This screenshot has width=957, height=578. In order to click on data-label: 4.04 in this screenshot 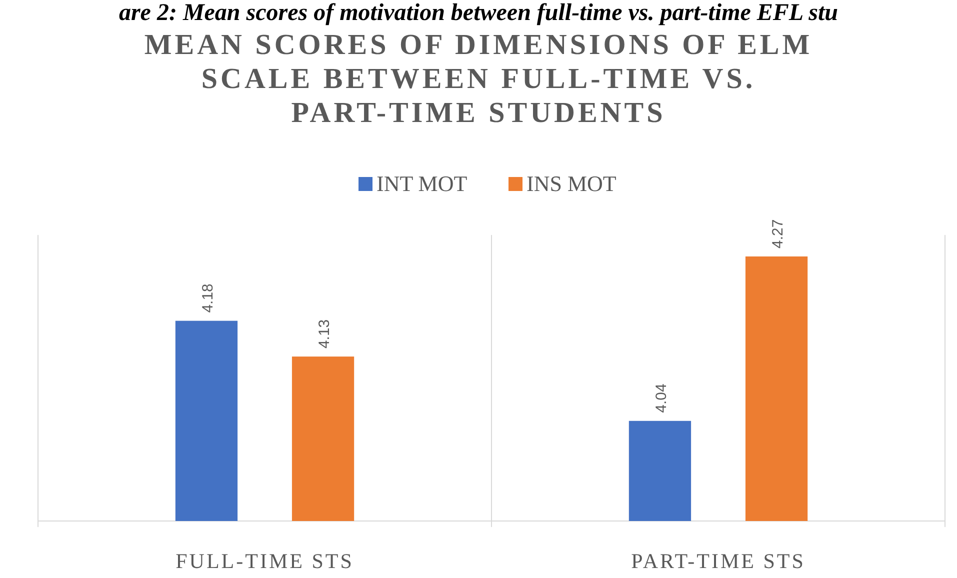, I will do `click(661, 398)`.